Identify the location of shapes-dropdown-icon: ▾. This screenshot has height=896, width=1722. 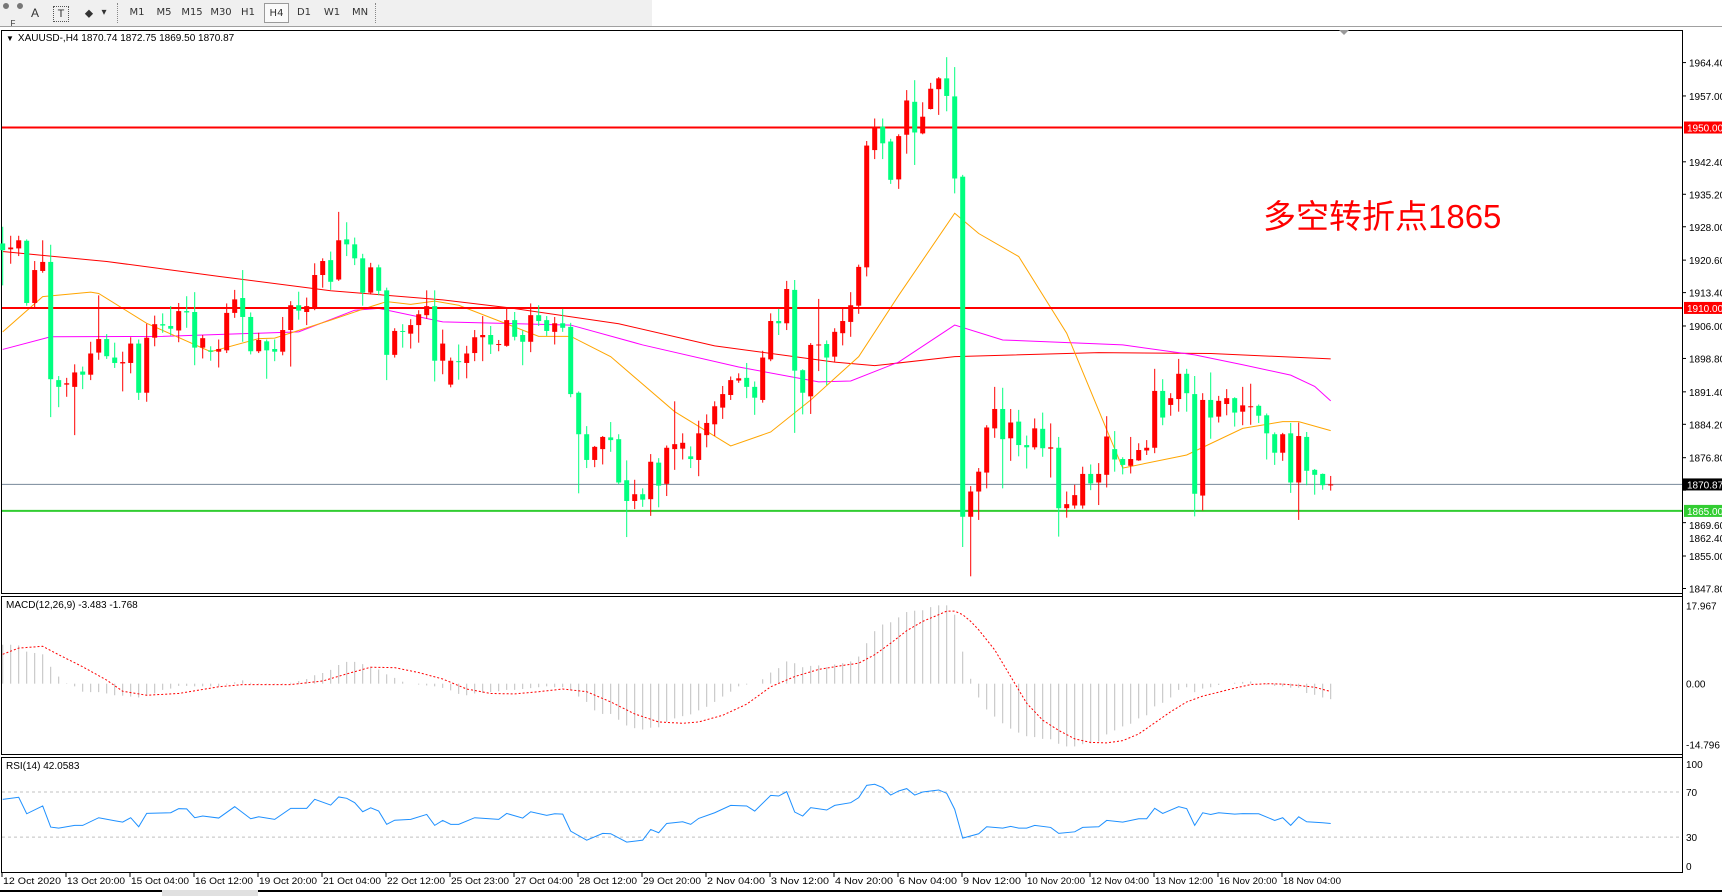
(104, 12).